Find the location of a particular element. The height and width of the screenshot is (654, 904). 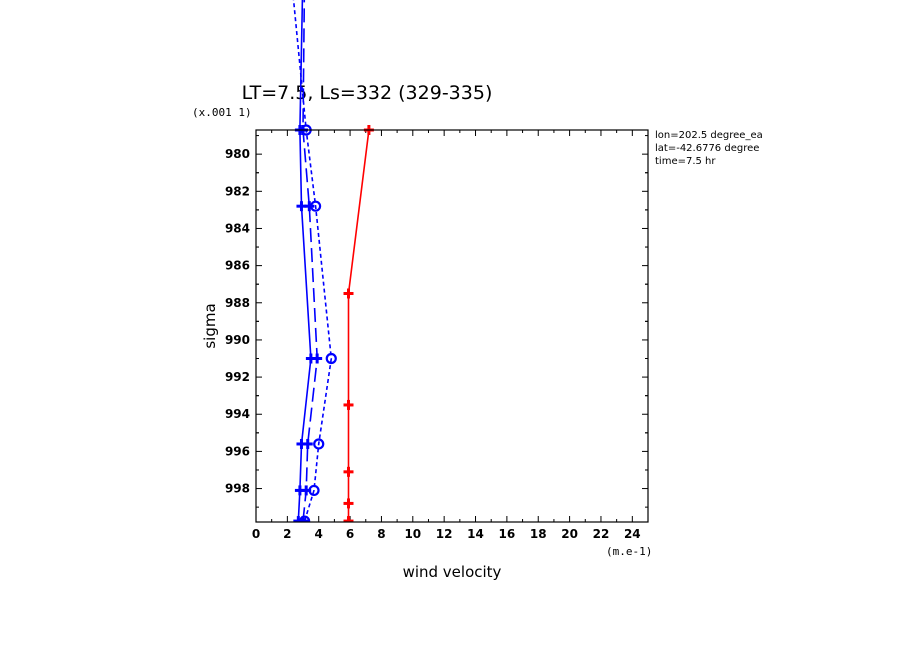

x-tick-label: 14 is located at coordinates (475, 534).